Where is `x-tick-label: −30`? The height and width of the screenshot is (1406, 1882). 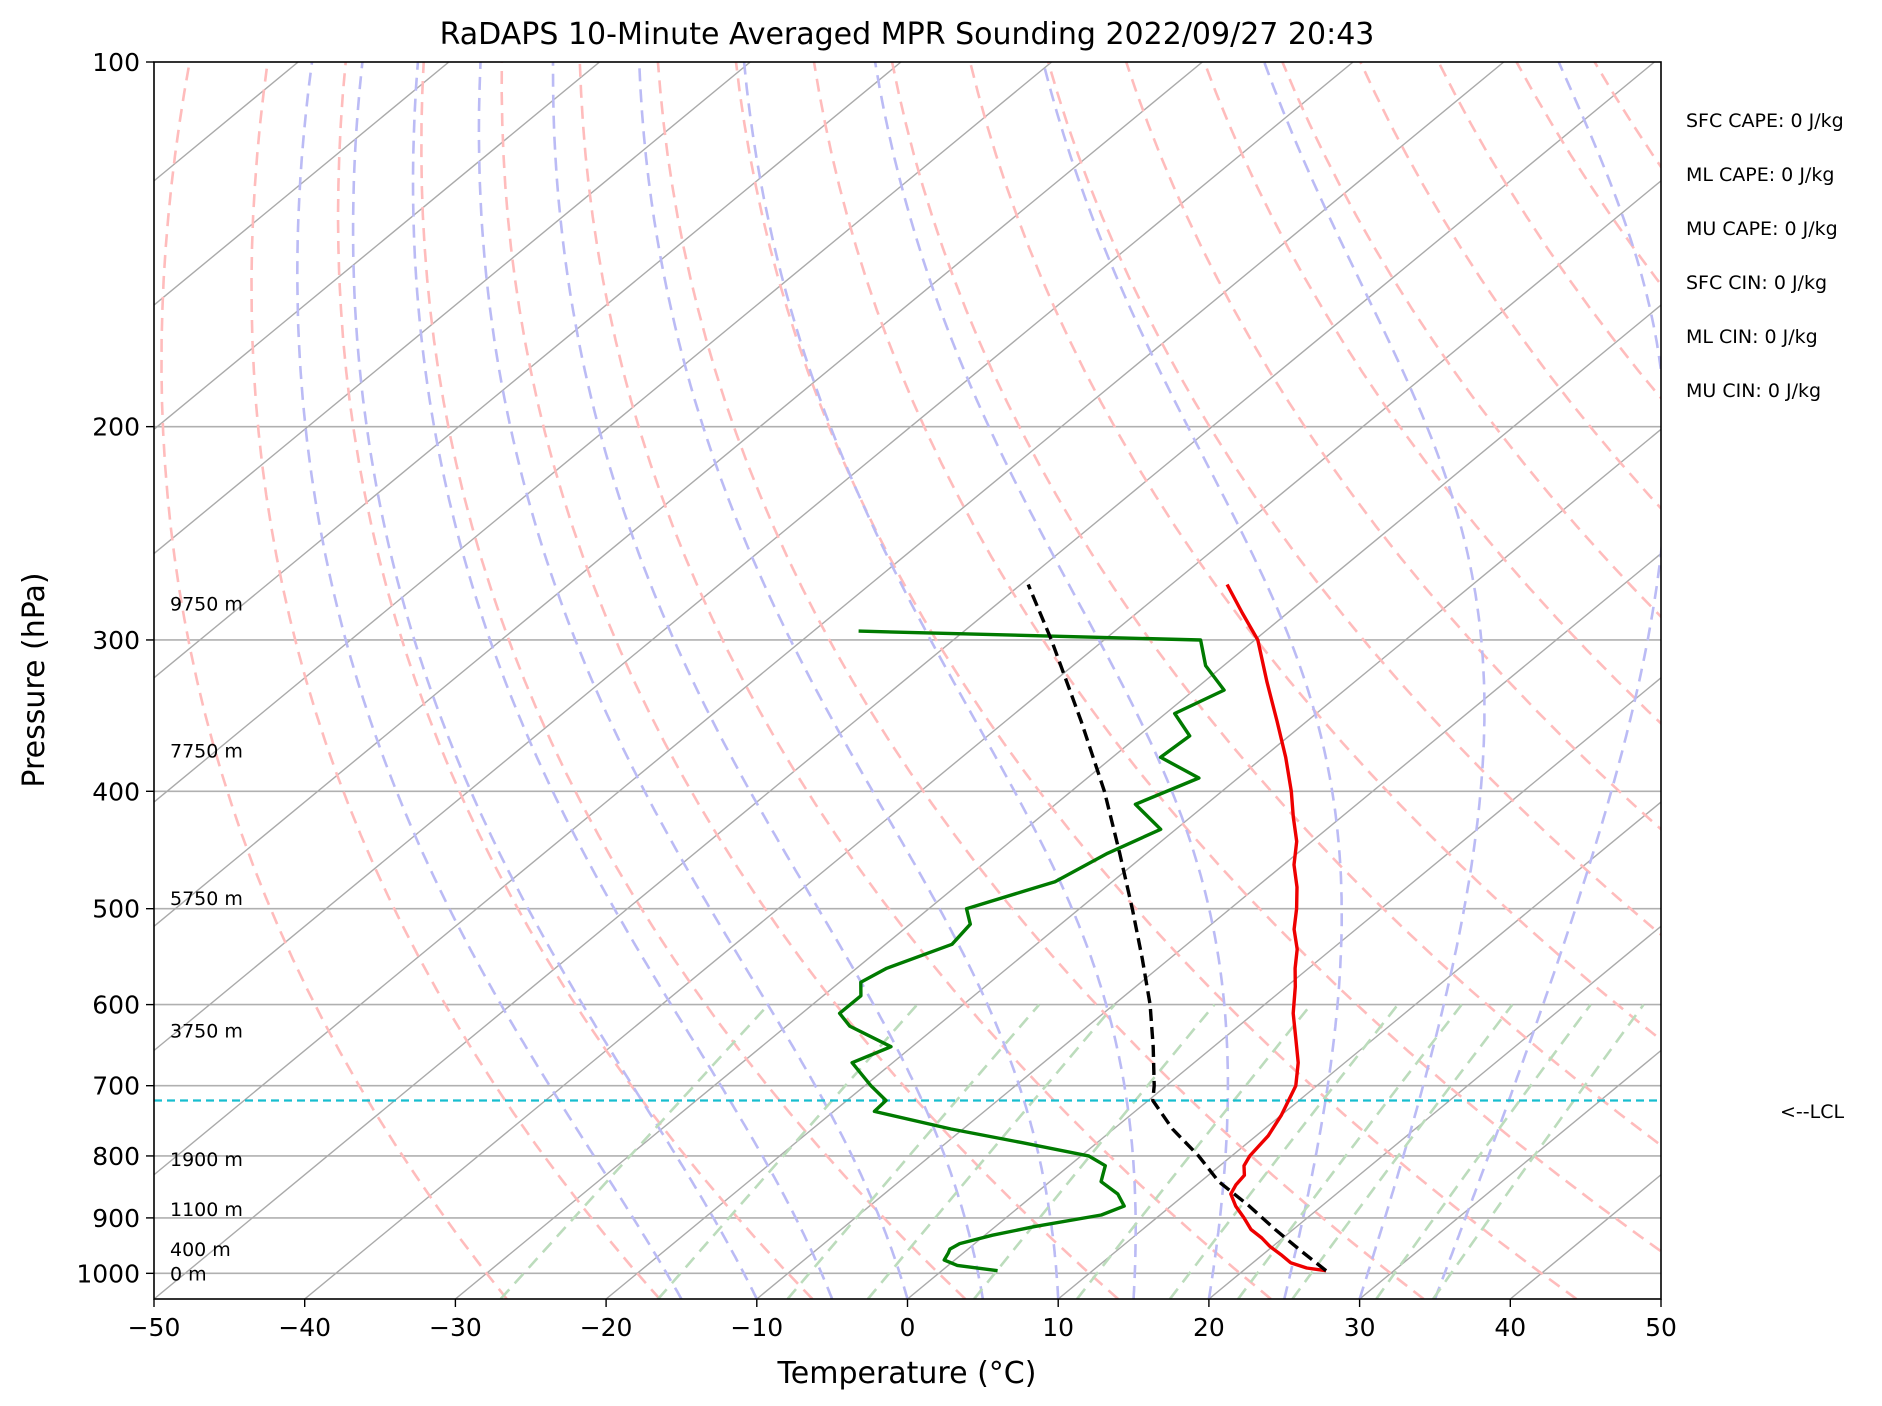
x-tick-label: −30 is located at coordinates (455, 1327).